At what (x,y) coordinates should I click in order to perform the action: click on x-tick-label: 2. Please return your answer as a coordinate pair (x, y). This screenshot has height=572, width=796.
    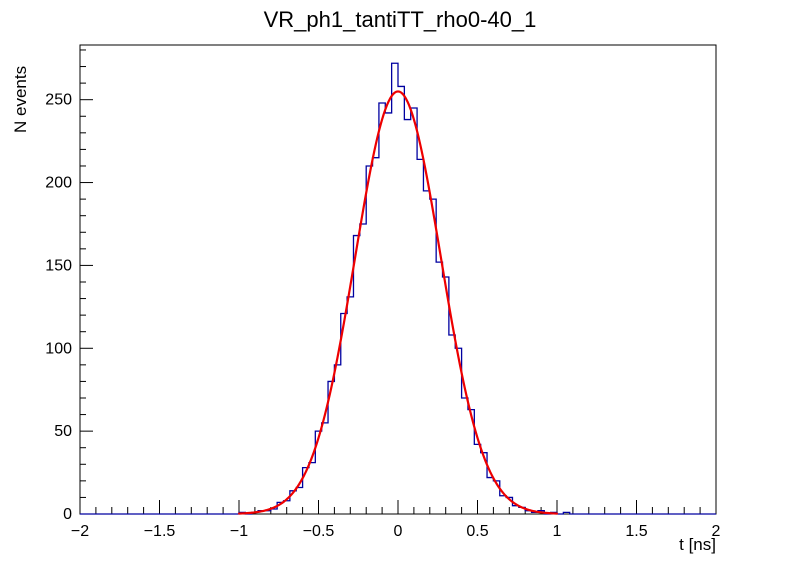
    Looking at the image, I should click on (716, 531).